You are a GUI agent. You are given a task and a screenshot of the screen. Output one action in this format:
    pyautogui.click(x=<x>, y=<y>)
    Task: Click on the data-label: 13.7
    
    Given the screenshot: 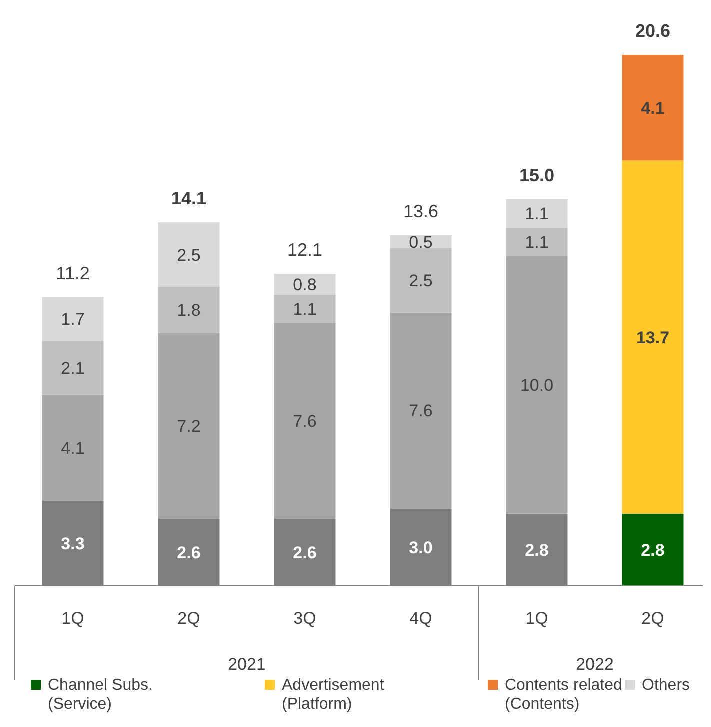 What is the action you would take?
    pyautogui.click(x=653, y=338)
    